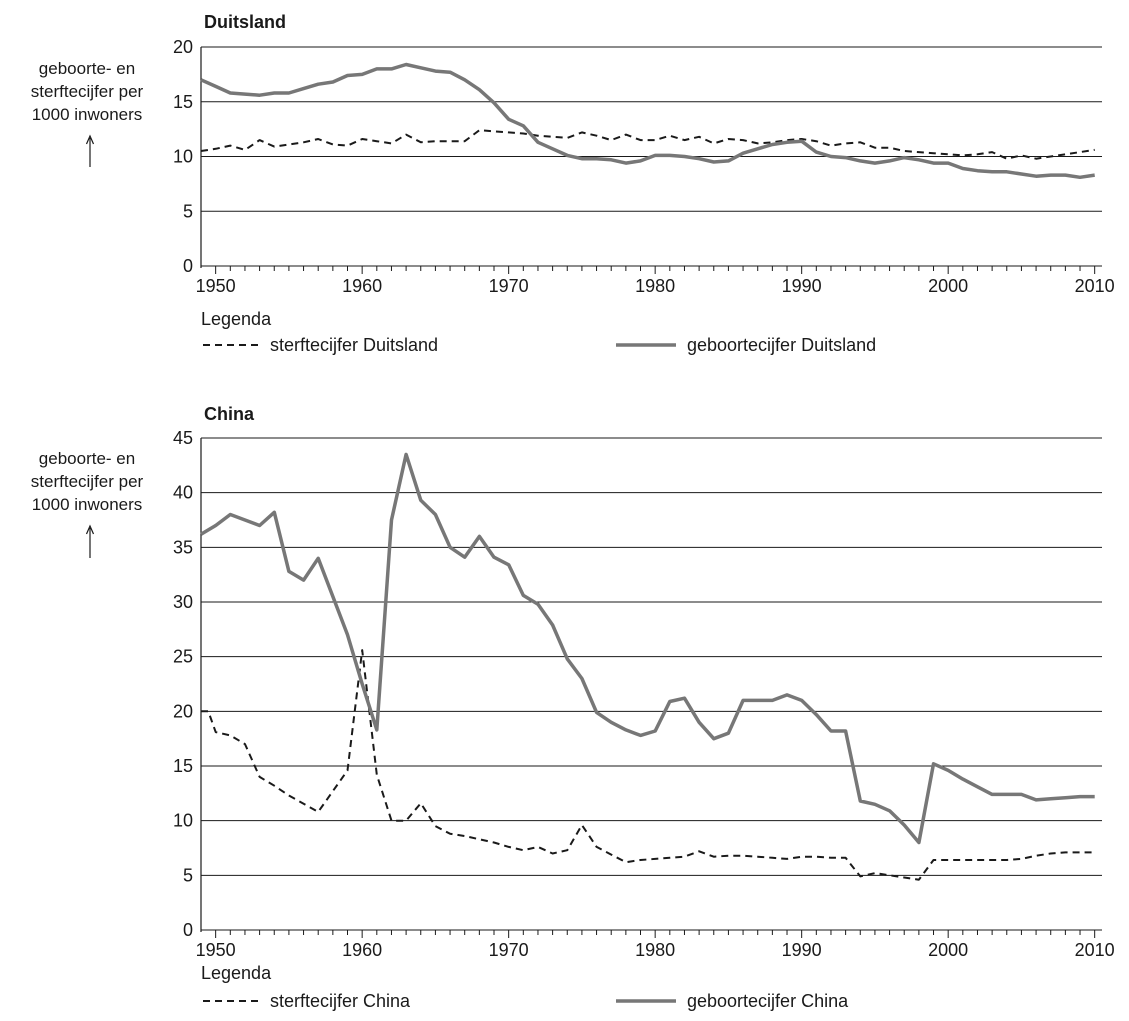 The width and height of the screenshot is (1129, 1021). What do you see at coordinates (183, 602) in the screenshot?
I see `y-tick-label: 30` at bounding box center [183, 602].